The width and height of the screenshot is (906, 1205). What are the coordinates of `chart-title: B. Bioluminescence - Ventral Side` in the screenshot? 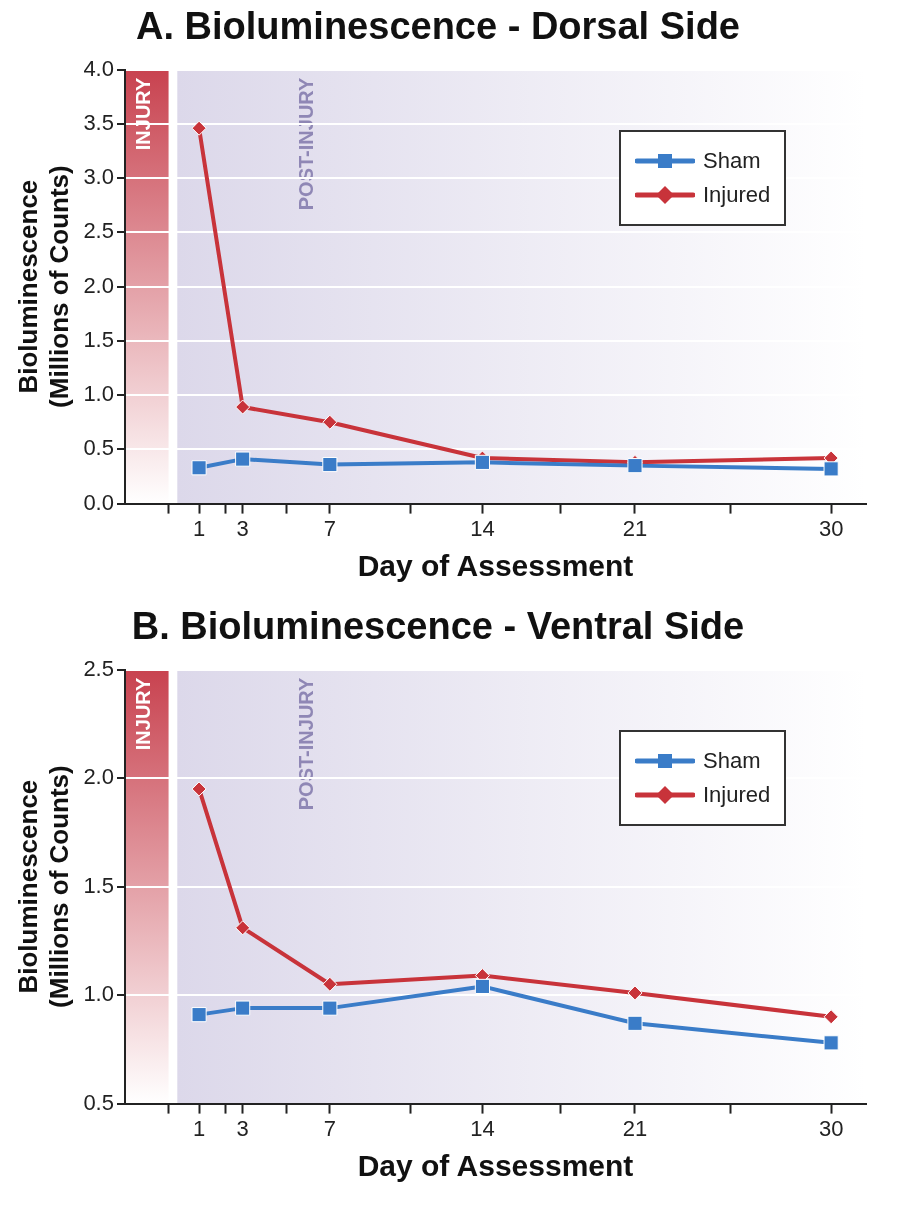 It's located at (438, 626).